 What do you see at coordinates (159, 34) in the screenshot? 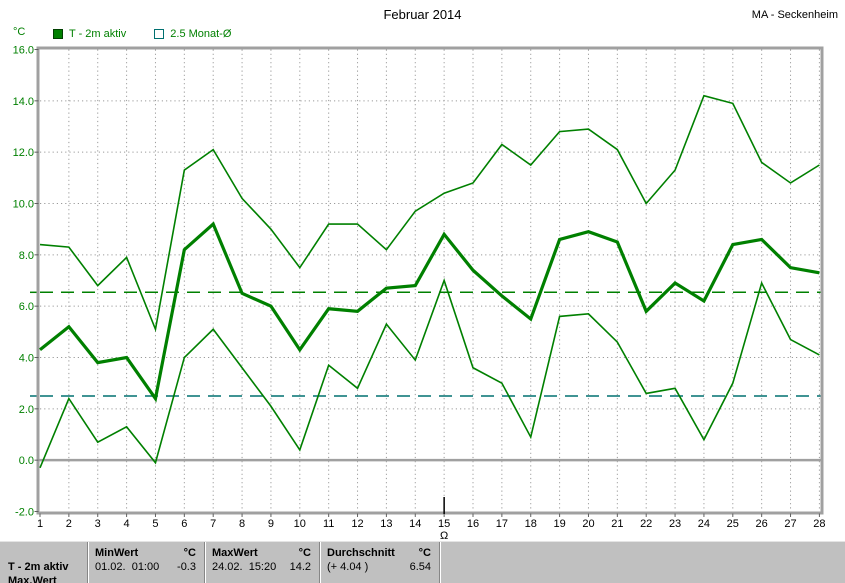
I see `outline-square-icon` at bounding box center [159, 34].